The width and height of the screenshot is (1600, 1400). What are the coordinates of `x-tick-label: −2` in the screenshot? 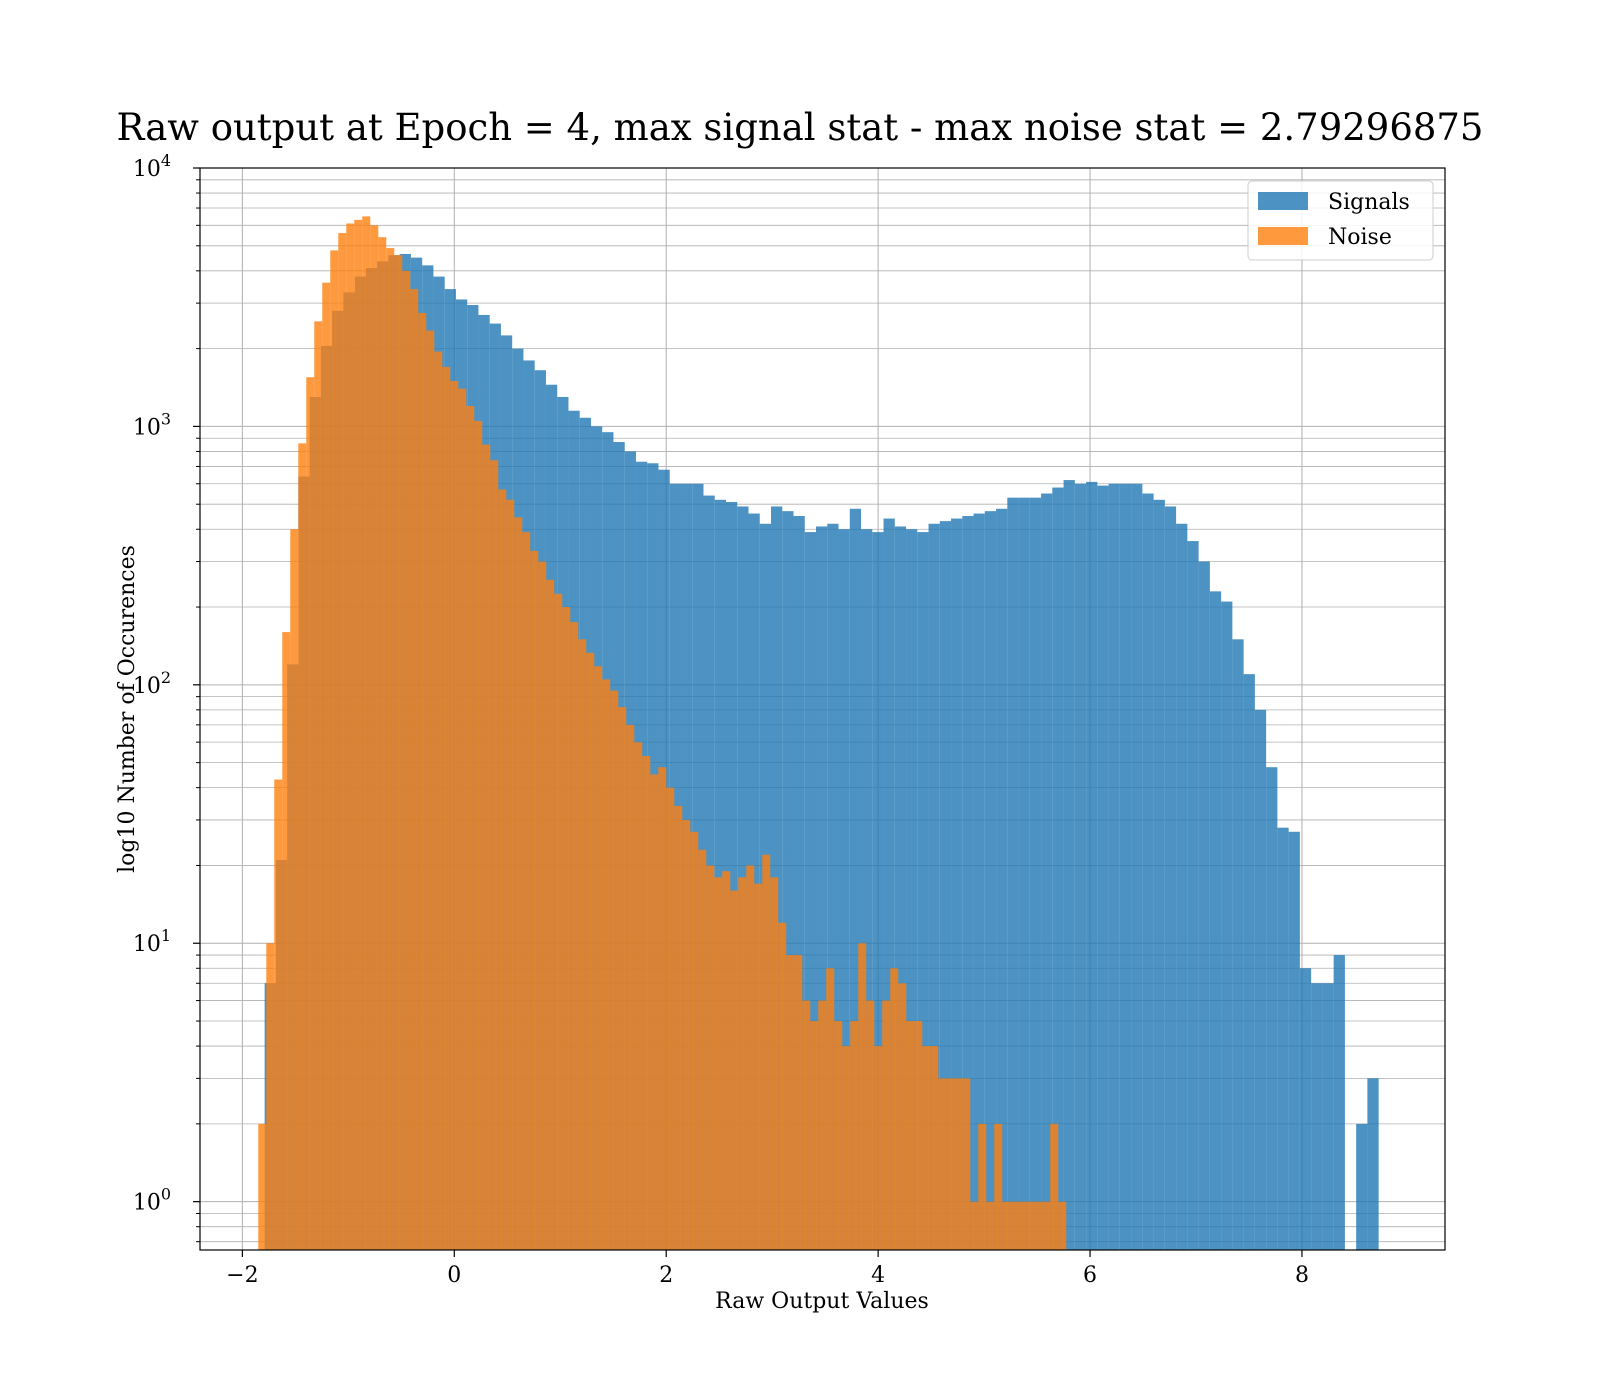 It's located at (242, 1275).